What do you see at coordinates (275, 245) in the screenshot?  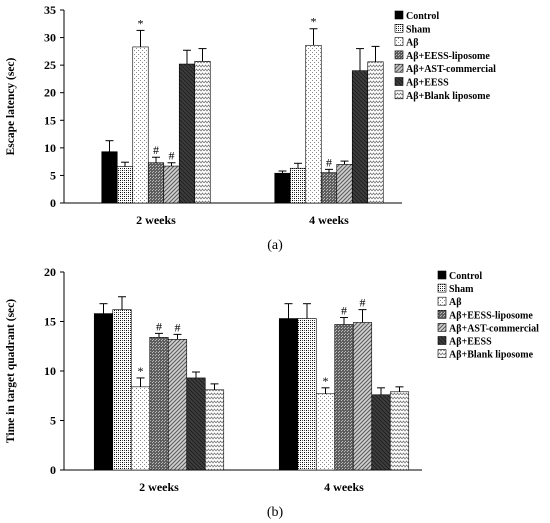 I see `figure-caption: (a)` at bounding box center [275, 245].